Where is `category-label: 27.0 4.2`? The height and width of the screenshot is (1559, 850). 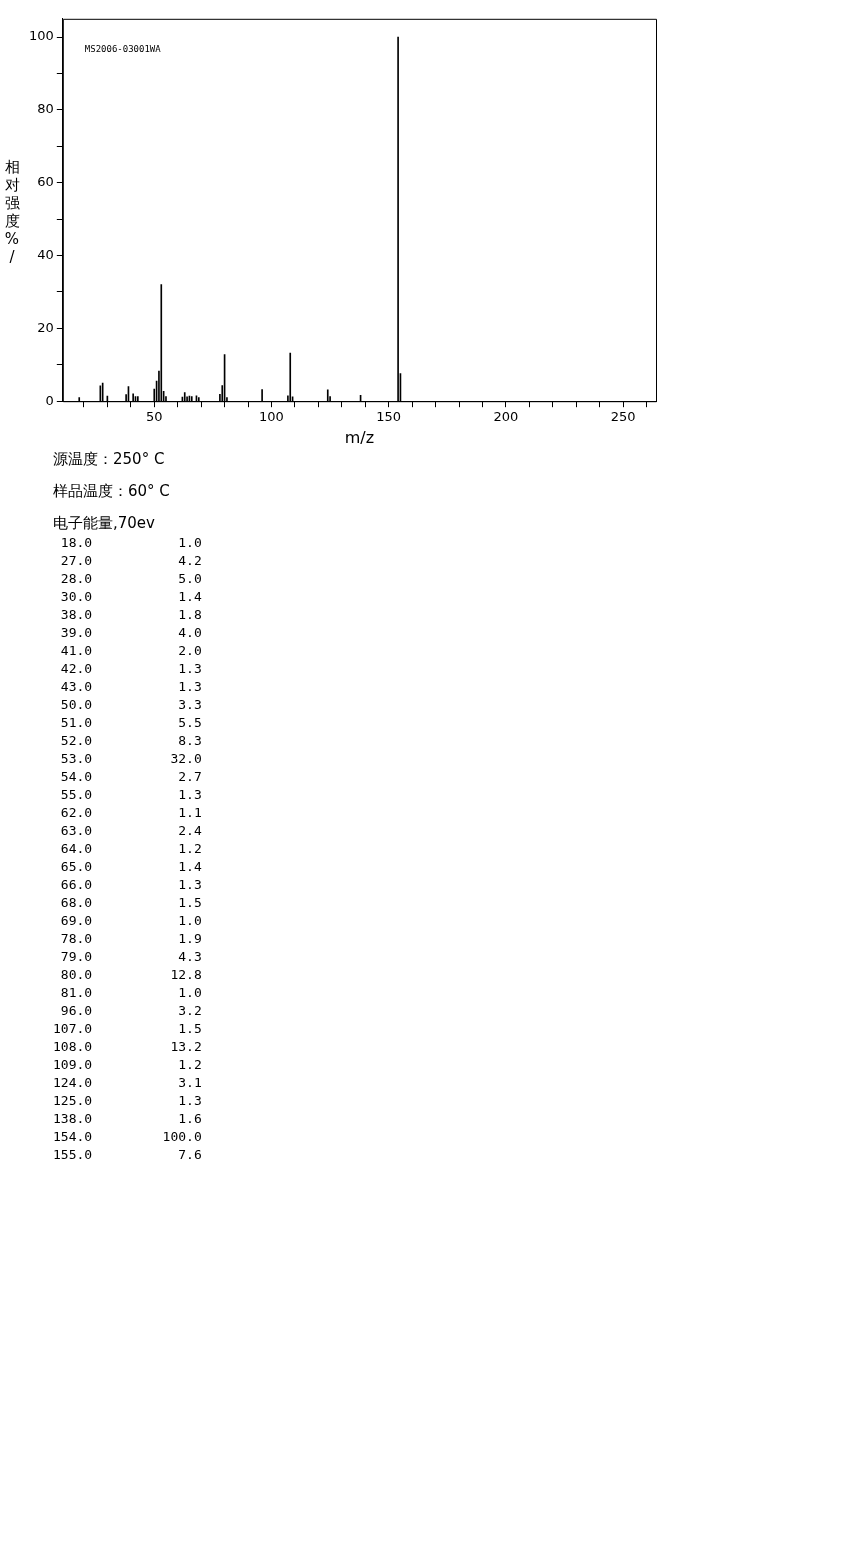
category-label: 27.0 4.2 is located at coordinates (131, 560).